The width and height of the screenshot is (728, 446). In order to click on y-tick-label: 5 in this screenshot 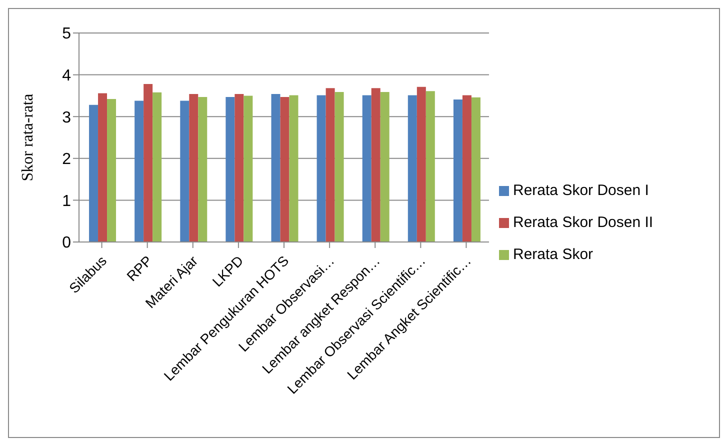, I will do `click(67, 34)`.